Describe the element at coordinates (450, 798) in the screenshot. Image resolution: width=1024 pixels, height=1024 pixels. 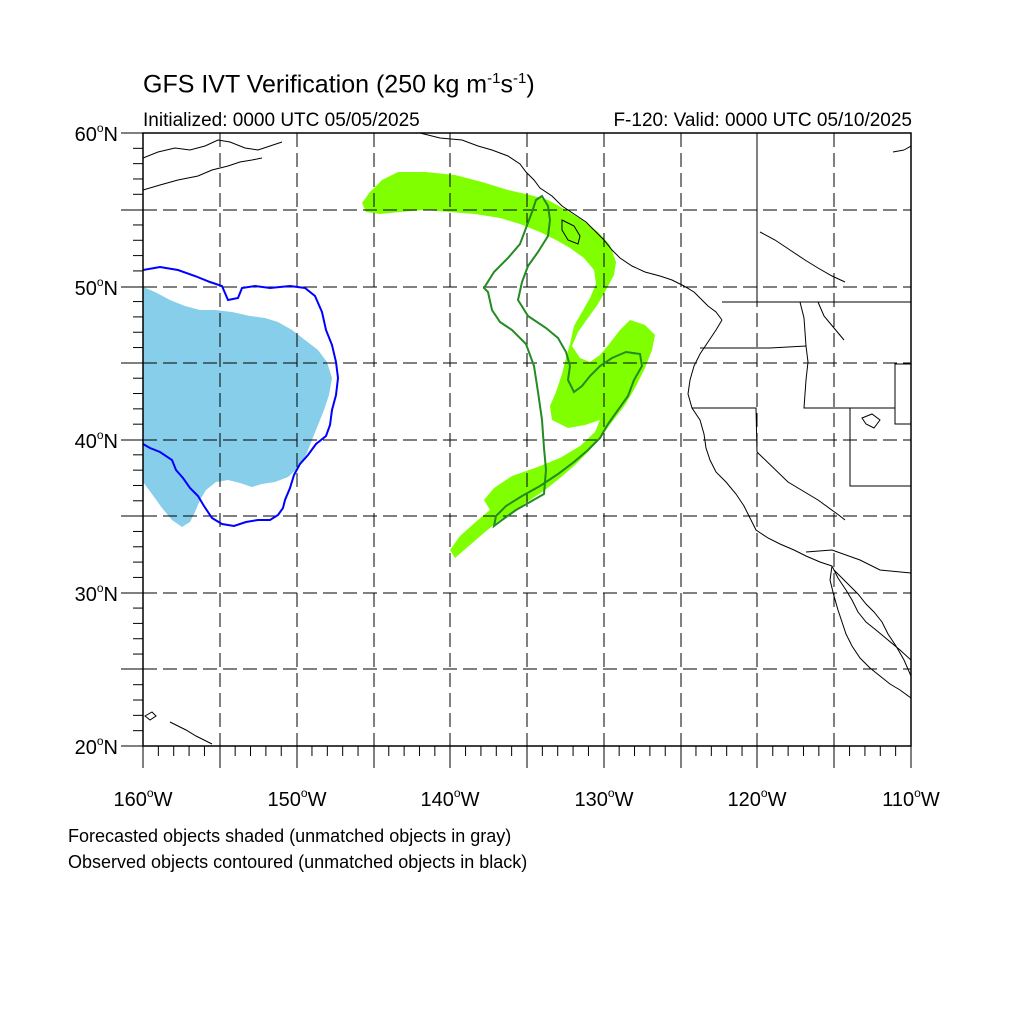
I see `lon-label-140w: 140oW` at that location.